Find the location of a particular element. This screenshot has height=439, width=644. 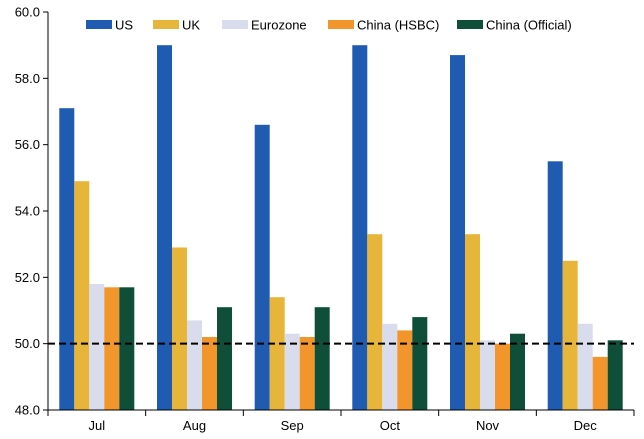

legend-label-china-official-: China (Official) is located at coordinates (529, 25).